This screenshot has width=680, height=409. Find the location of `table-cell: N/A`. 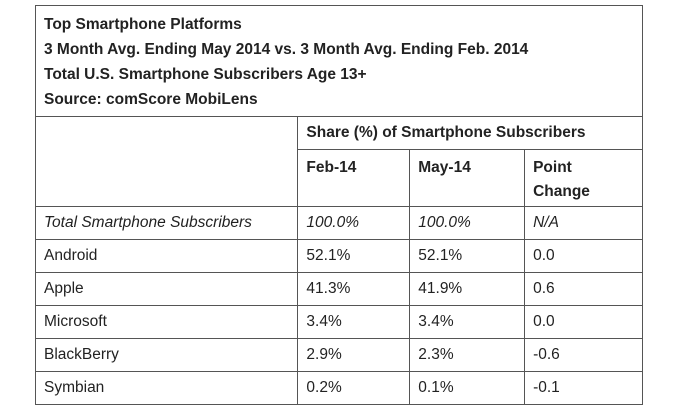

table-cell: N/A is located at coordinates (583, 223).